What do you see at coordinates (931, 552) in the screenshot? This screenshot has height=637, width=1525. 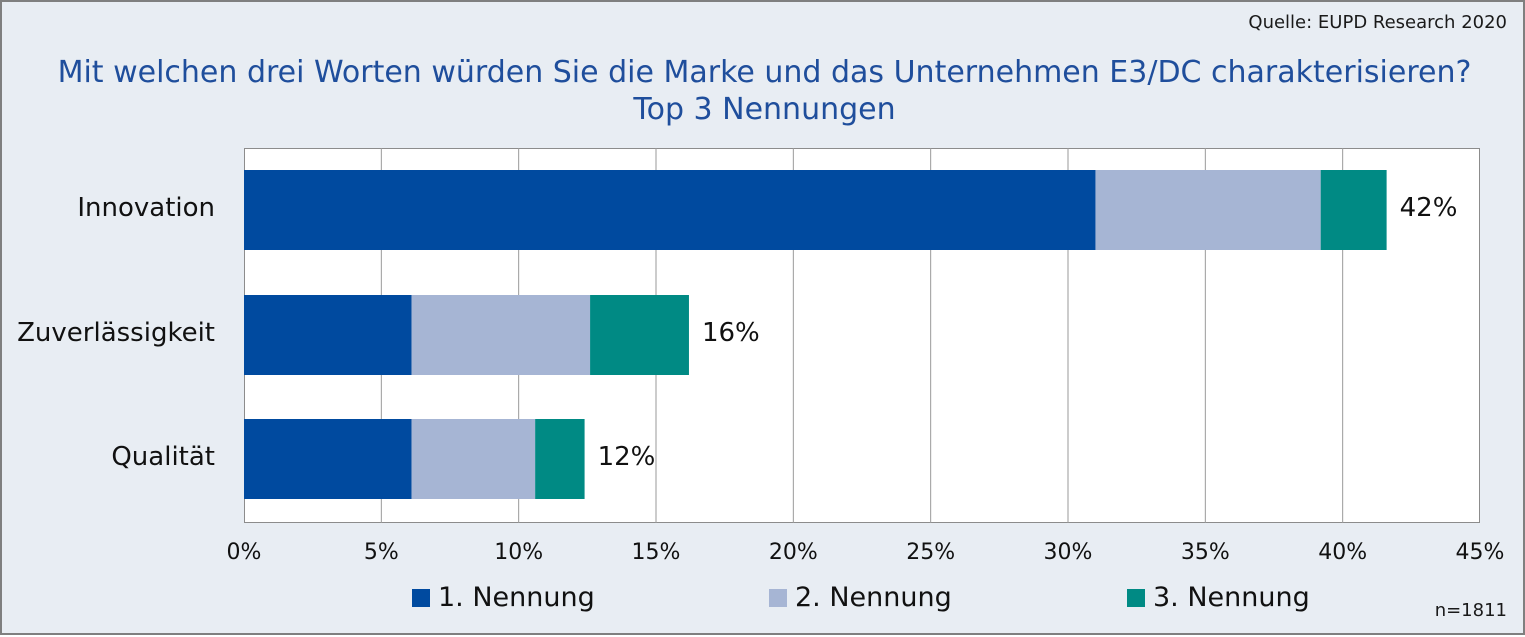 I see `x-tick-label: 25%` at bounding box center [931, 552].